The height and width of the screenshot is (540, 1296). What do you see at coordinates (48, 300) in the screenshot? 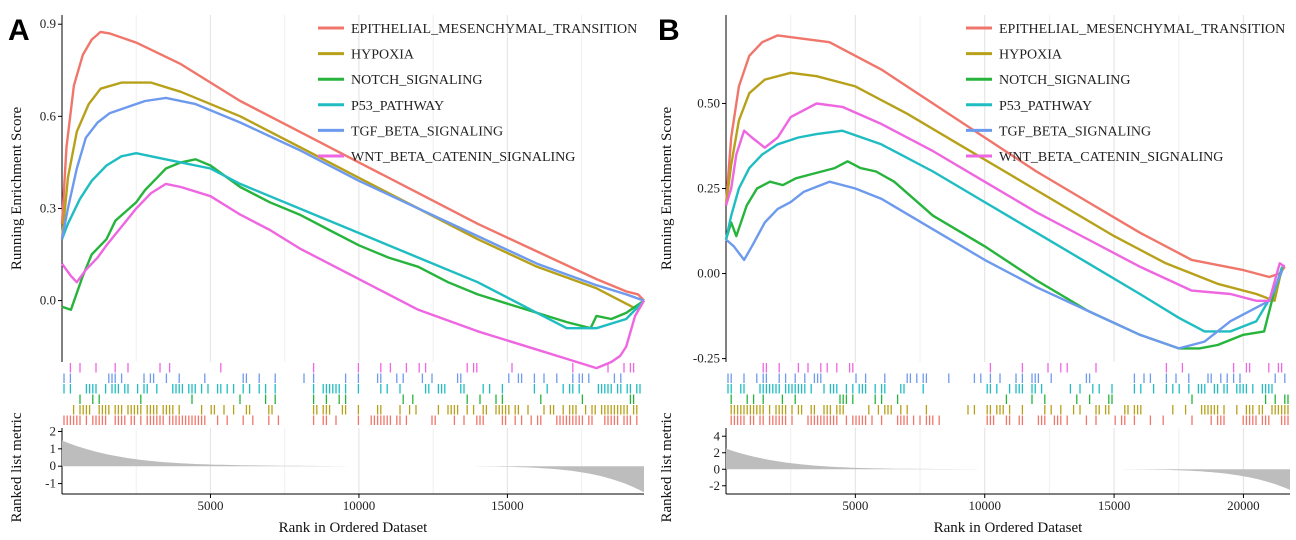
I see `y-tick-label: 0.0` at bounding box center [48, 300].